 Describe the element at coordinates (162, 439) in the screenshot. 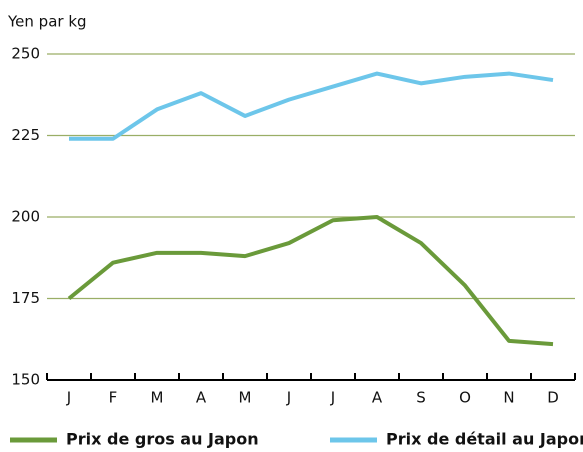

I see `legend-label: Prix de gros au Japon` at that location.